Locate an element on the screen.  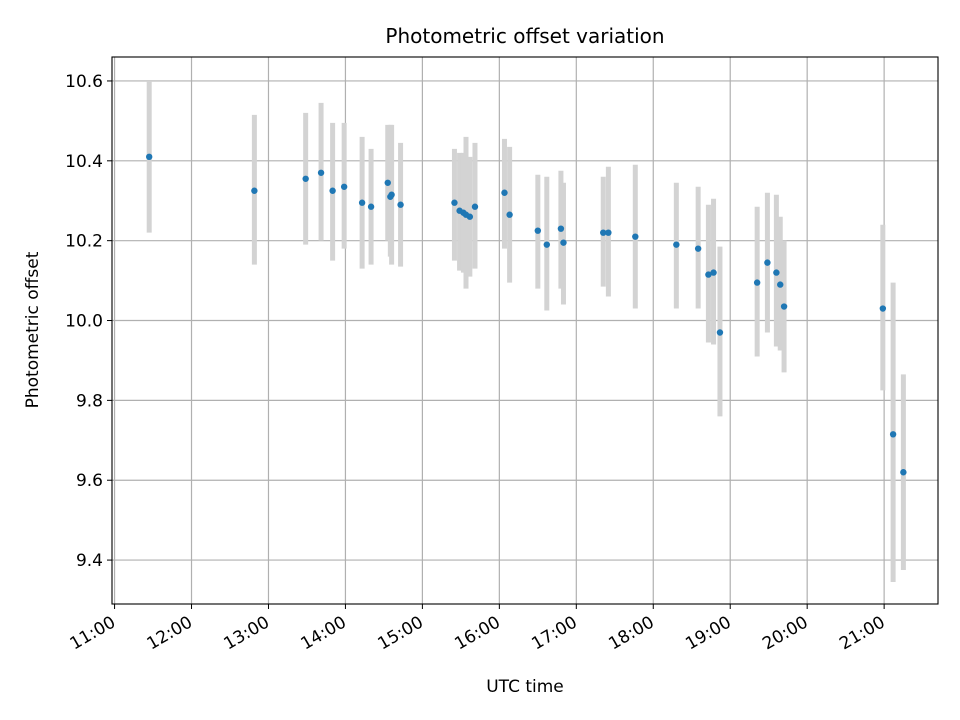
y-tick-label: 10.6 is located at coordinates (84, 82).